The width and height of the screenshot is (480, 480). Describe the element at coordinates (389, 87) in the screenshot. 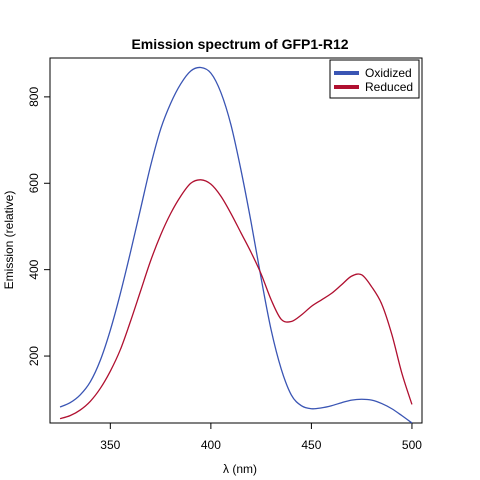

I see `legend-label-reduced: Reduced` at that location.